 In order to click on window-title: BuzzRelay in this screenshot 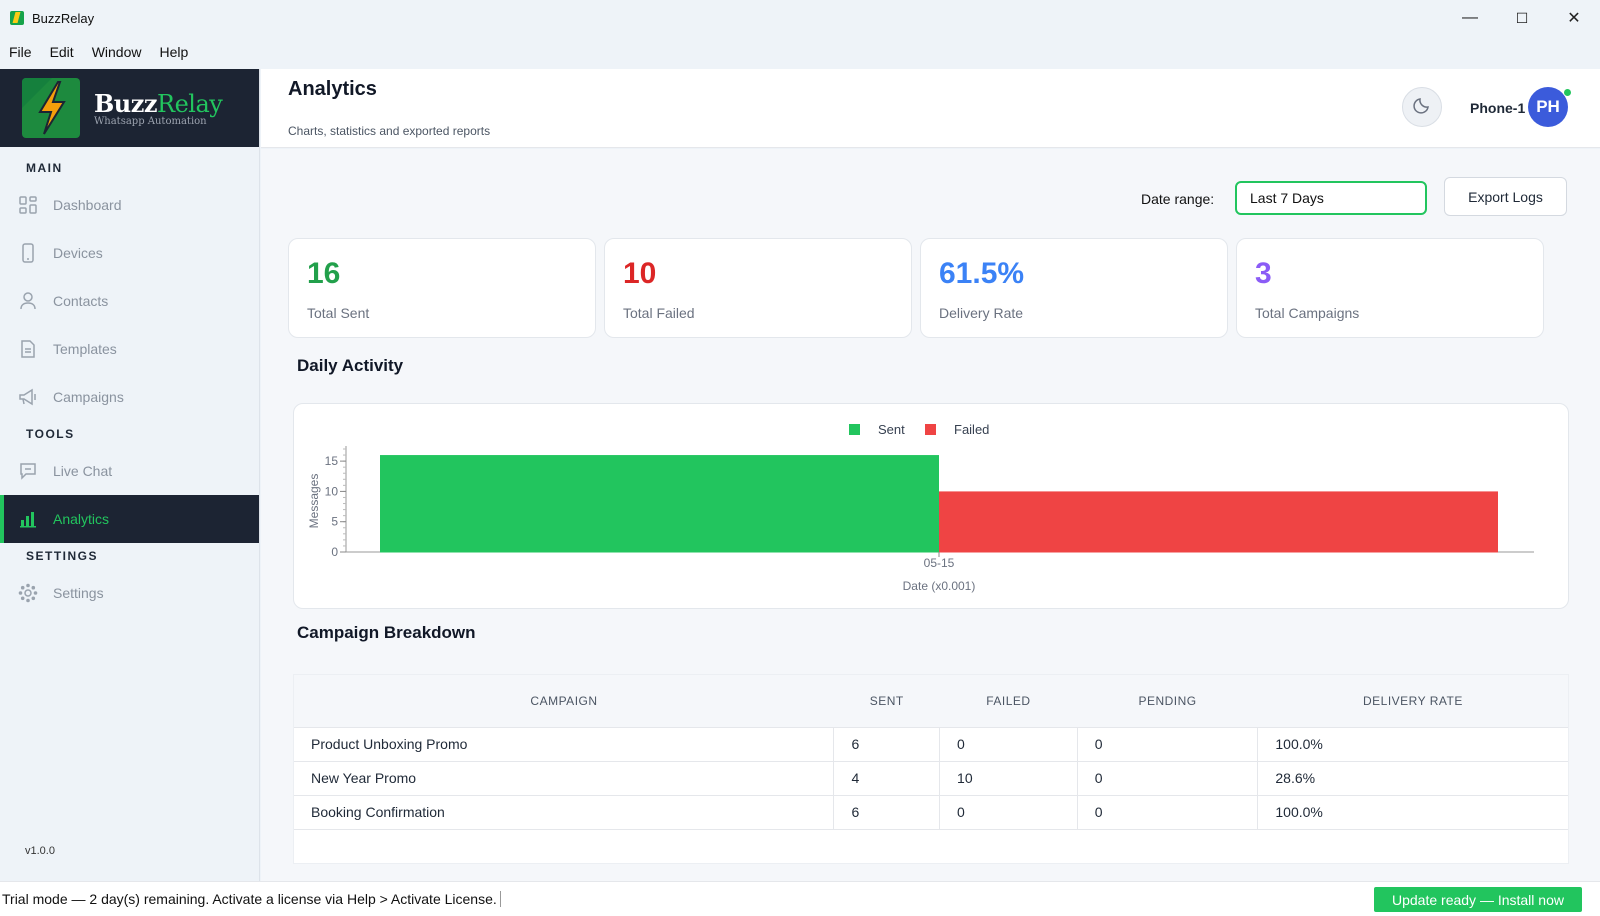, I will do `click(63, 18)`.